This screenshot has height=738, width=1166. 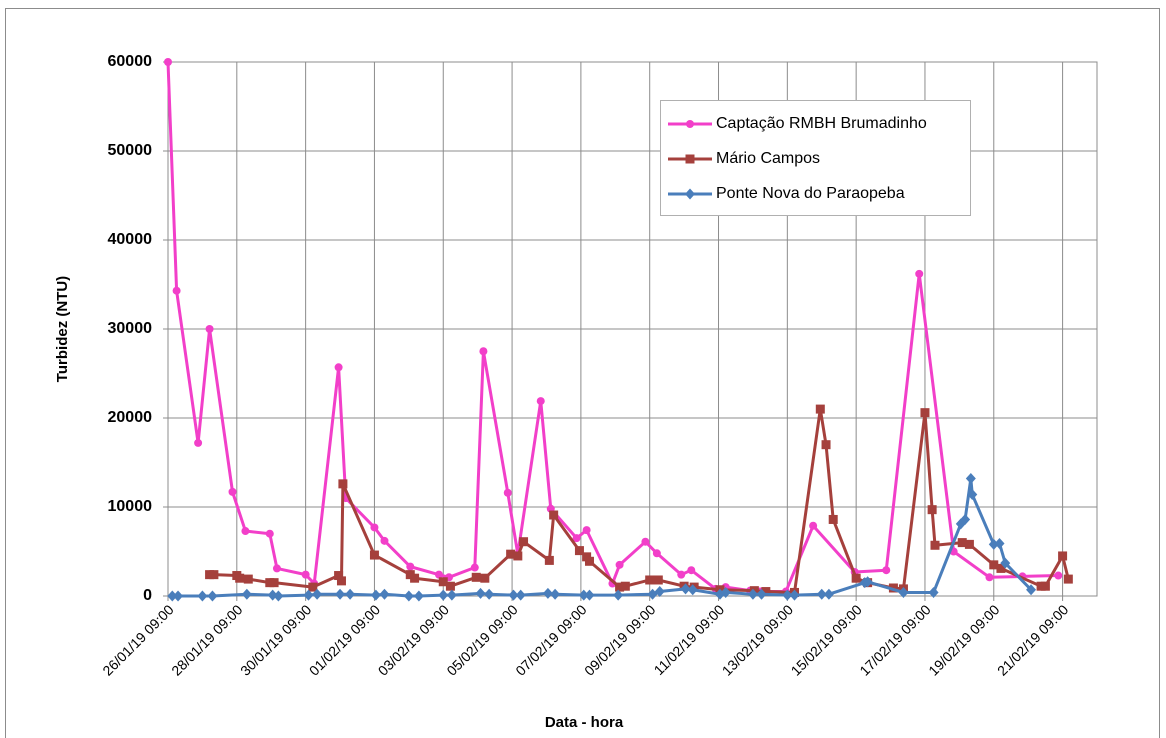 I want to click on y-tick-label: 40000, so click(x=130, y=239).